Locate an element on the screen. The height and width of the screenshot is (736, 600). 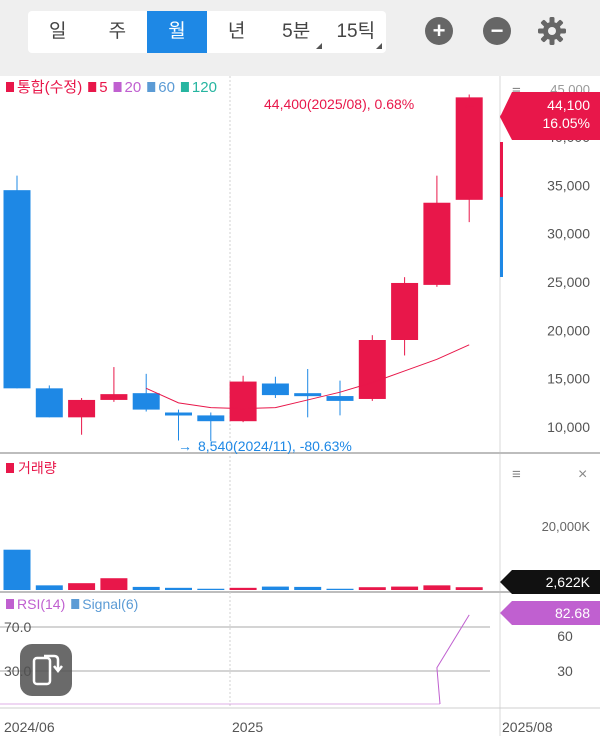
volume-bar-2025/03 is located at coordinates (308, 588).